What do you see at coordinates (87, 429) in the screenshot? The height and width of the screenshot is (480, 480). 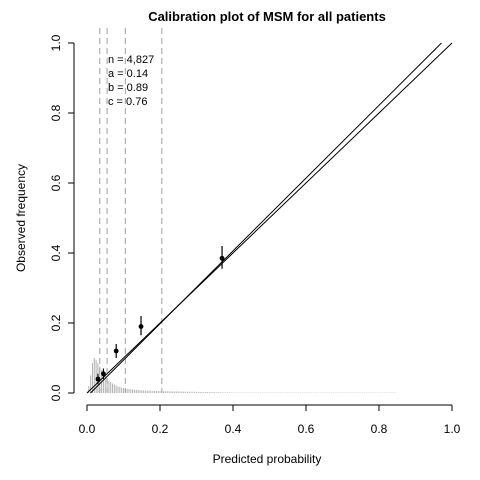 I see `x-tick-label: 0.0` at bounding box center [87, 429].